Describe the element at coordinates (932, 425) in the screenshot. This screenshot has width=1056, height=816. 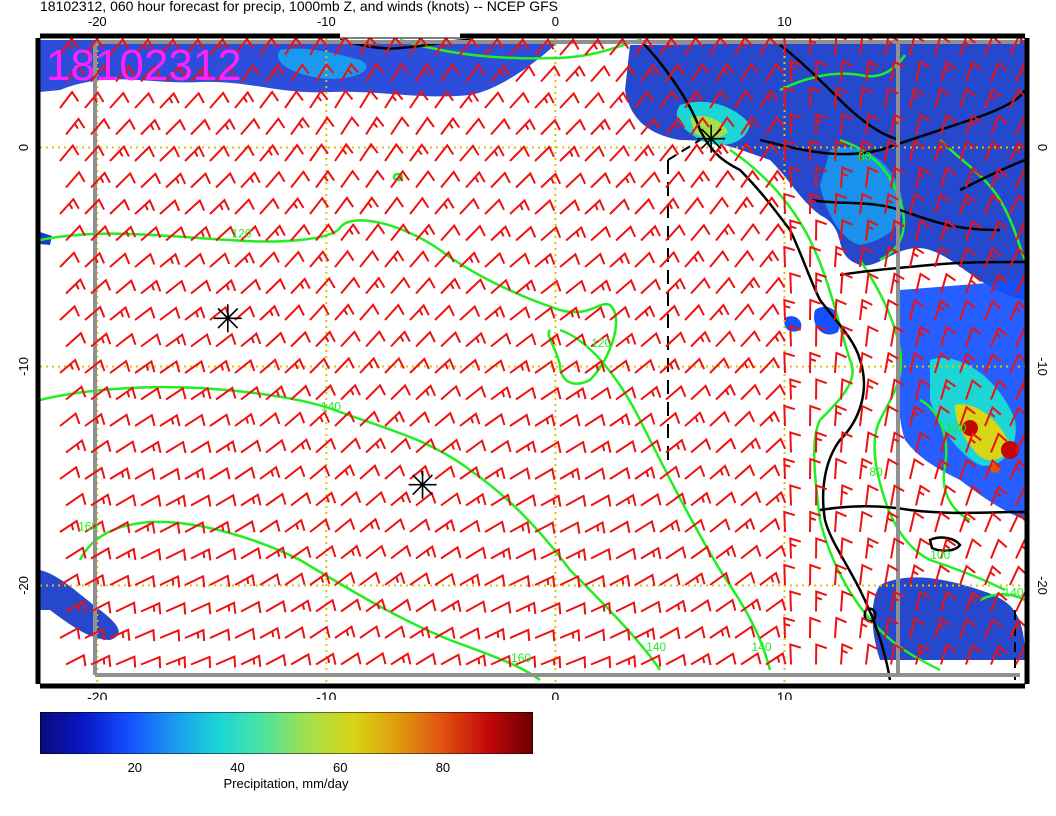
I see `contour-coast2` at that location.